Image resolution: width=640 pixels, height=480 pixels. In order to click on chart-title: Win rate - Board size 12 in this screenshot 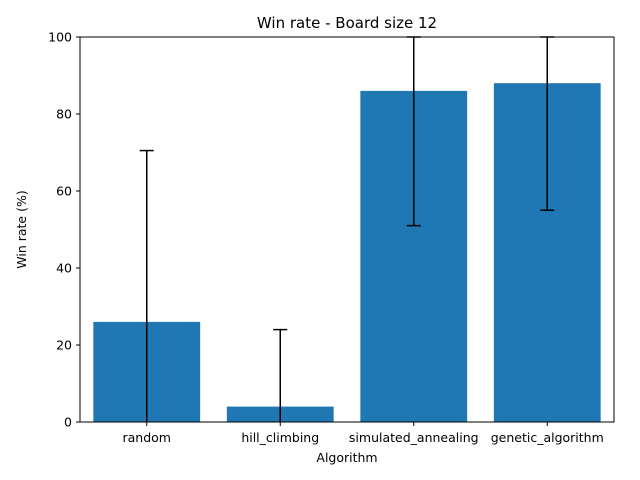, I will do `click(347, 23)`.